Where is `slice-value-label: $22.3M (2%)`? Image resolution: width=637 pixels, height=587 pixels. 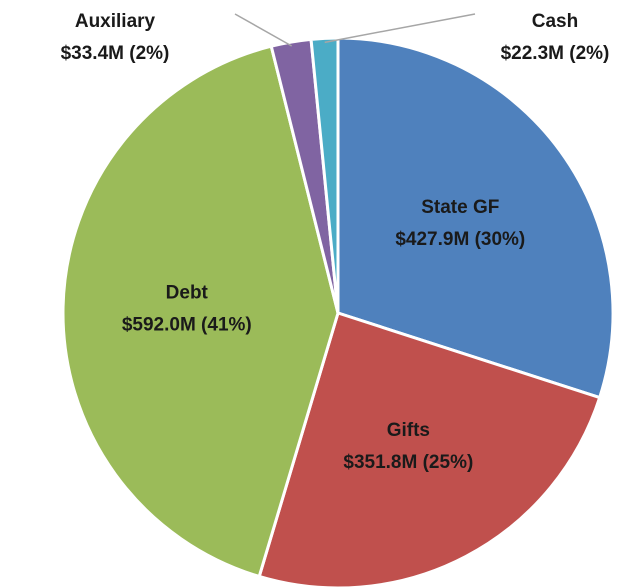
slice-value-label: $22.3M (2%) is located at coordinates (555, 53).